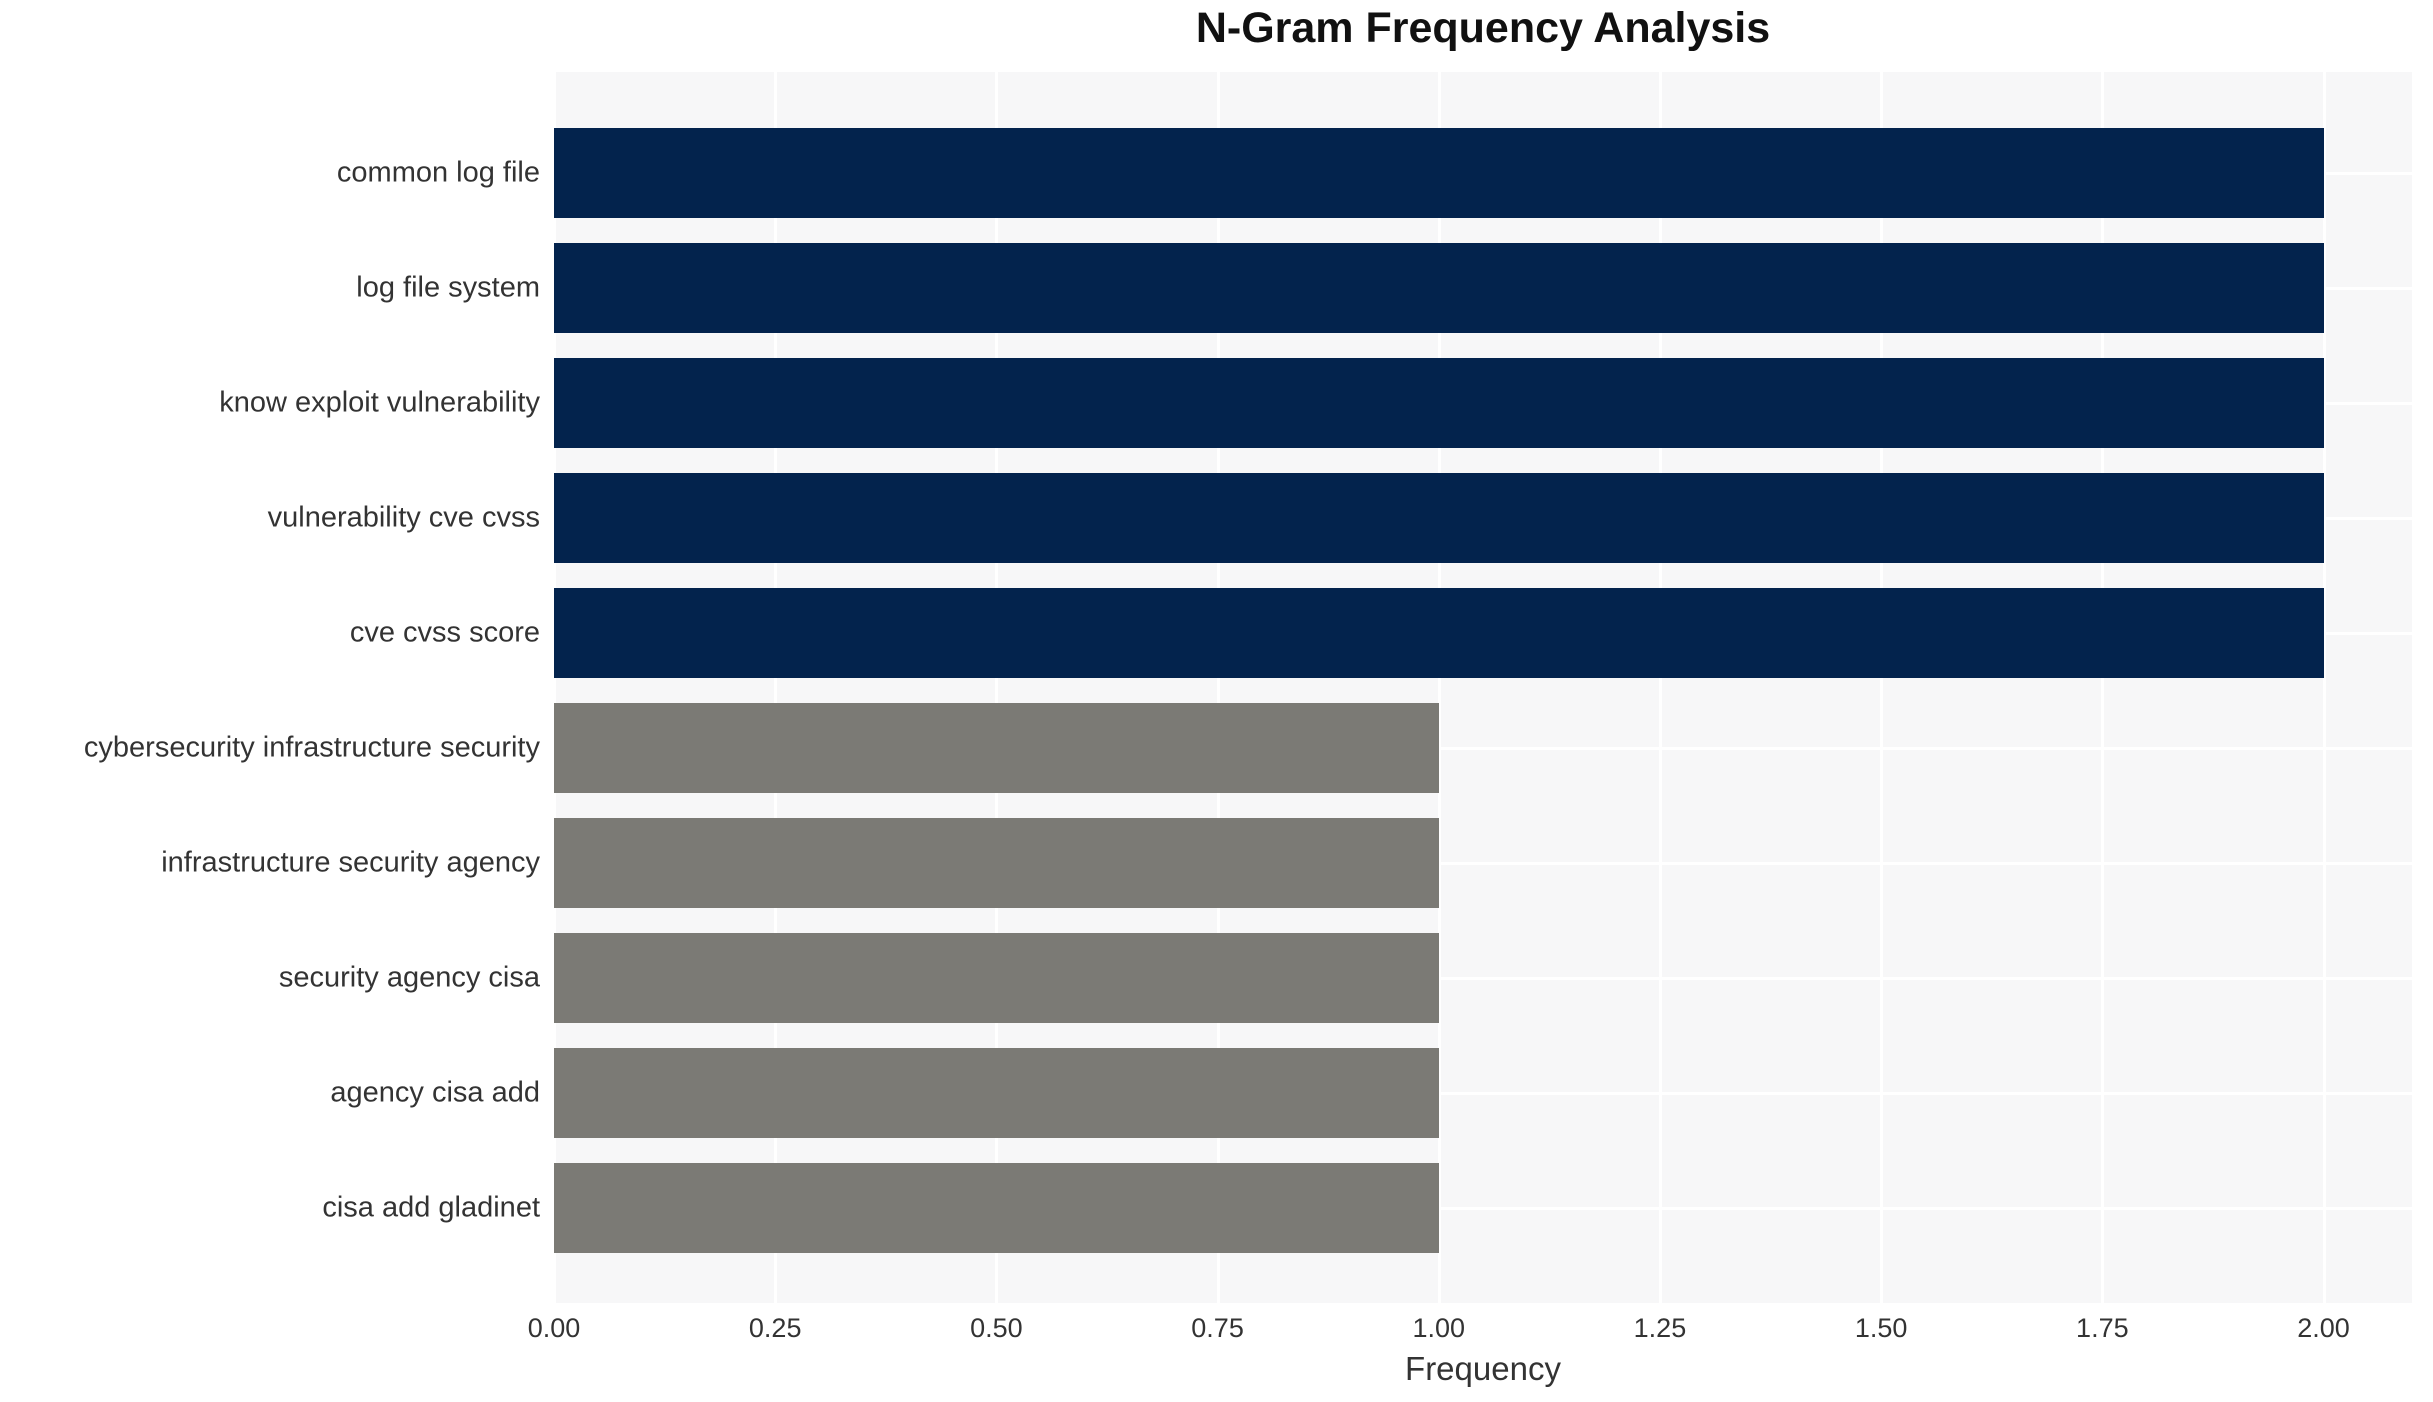  What do you see at coordinates (554, 1328) in the screenshot?
I see `x-tick-0.00: 0.00` at bounding box center [554, 1328].